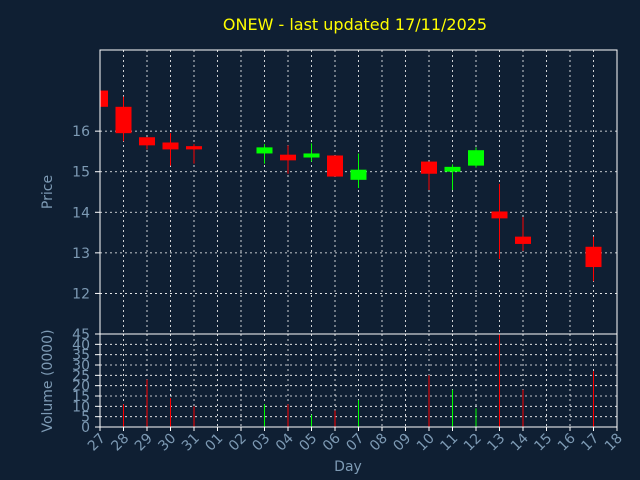  What do you see at coordinates (48, 192) in the screenshot?
I see `price-axis-label: Price` at bounding box center [48, 192].